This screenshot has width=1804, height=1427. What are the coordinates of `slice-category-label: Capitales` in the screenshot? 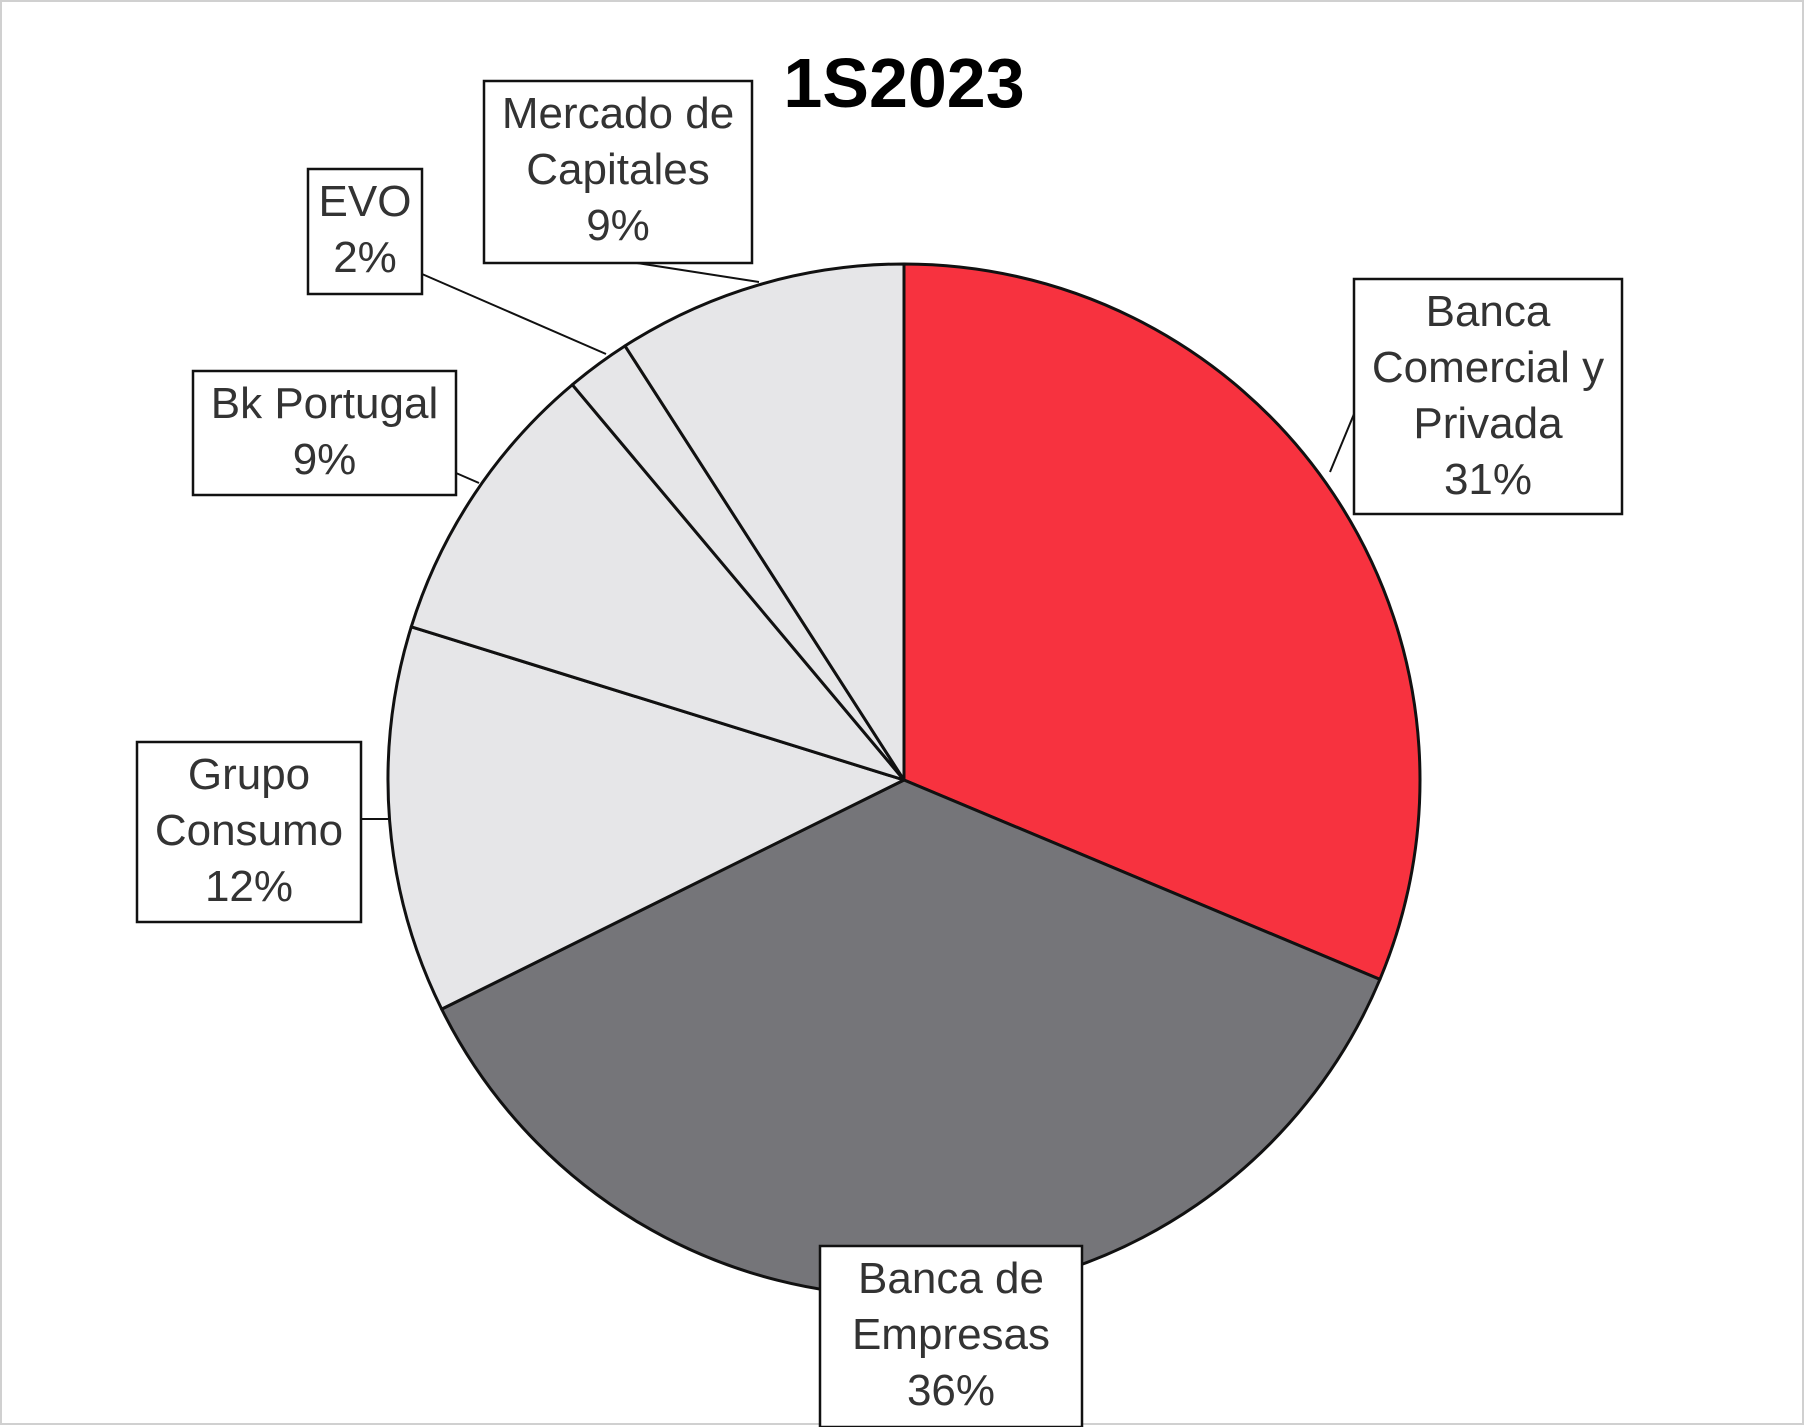 It's located at (617, 169).